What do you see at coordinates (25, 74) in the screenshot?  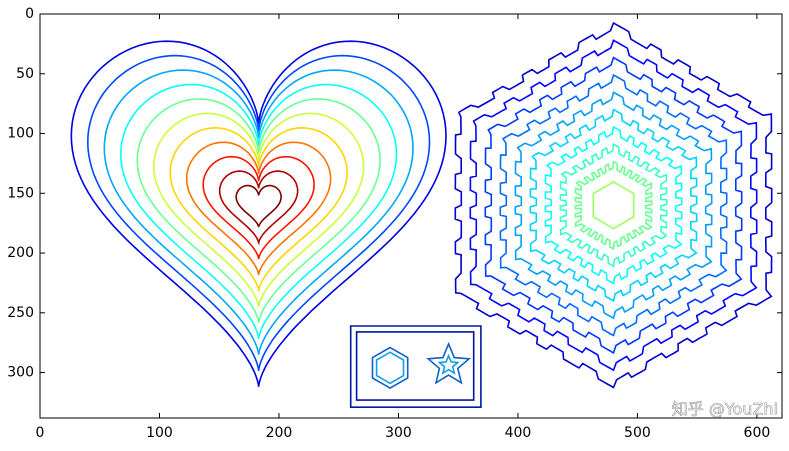 I see `y-tick-label: 50` at bounding box center [25, 74].